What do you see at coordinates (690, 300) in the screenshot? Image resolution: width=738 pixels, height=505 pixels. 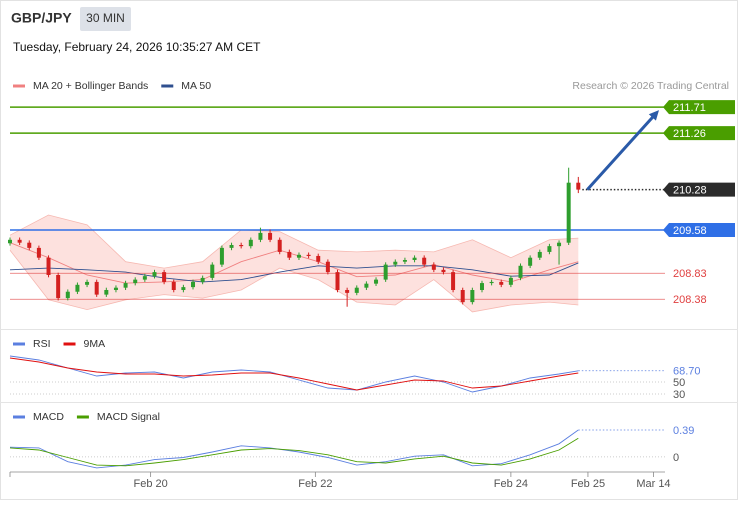 I see `level-label: 208.38` at bounding box center [690, 300].